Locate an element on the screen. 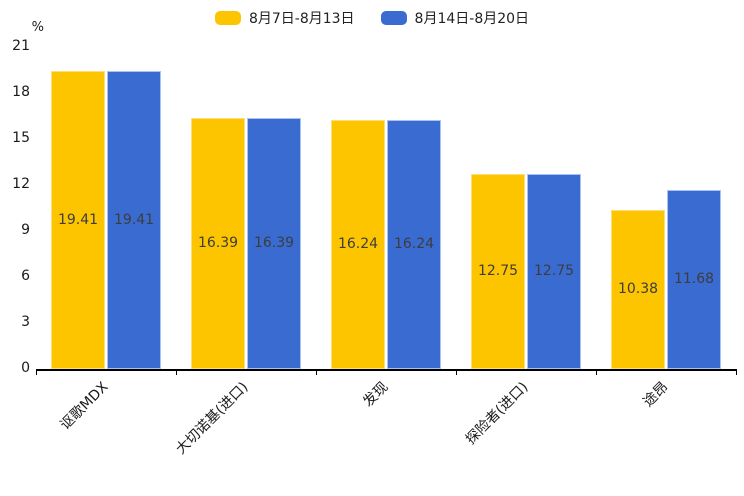  y-tick-label: 18 is located at coordinates (21, 92).